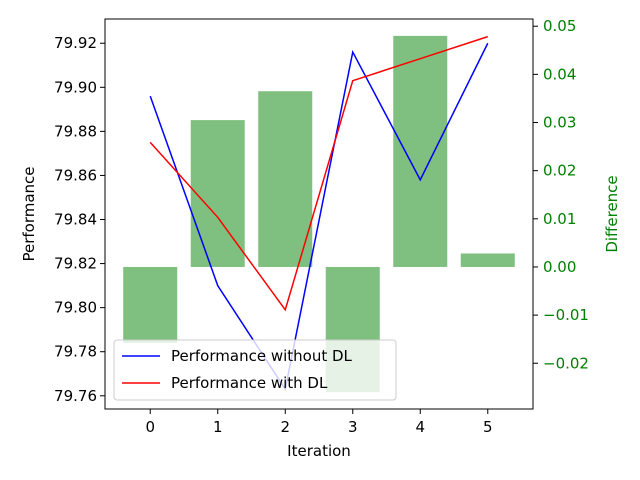  Describe the element at coordinates (75, 43) in the screenshot. I see `y-tick-label: 79.92` at that location.